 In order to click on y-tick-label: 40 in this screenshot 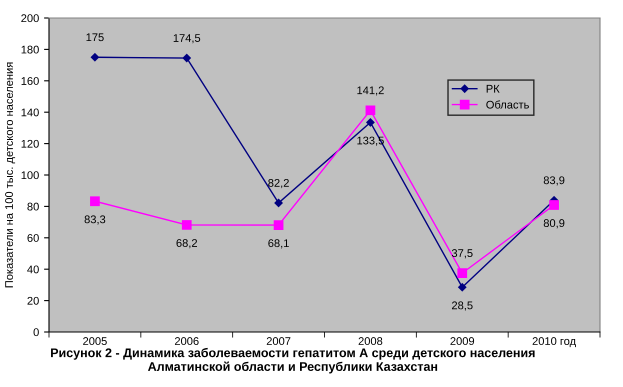, I will do `click(33, 269)`.